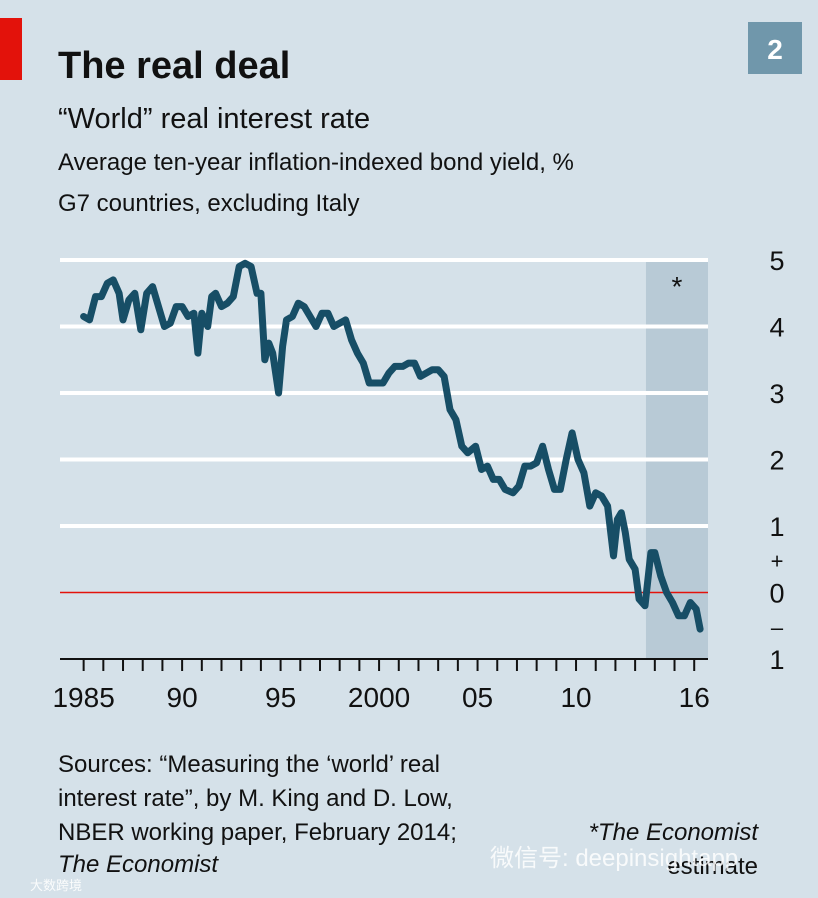  Describe the element at coordinates (776, 461) in the screenshot. I see `y-tick-label: 2` at that location.